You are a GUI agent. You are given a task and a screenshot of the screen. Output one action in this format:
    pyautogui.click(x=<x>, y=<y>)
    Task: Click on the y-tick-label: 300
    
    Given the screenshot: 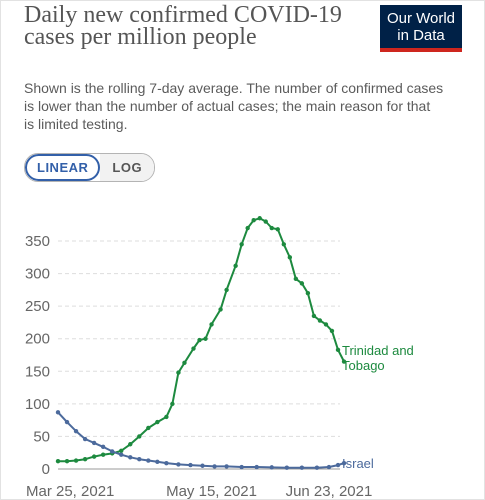 What is the action you would take?
    pyautogui.click(x=37, y=274)
    